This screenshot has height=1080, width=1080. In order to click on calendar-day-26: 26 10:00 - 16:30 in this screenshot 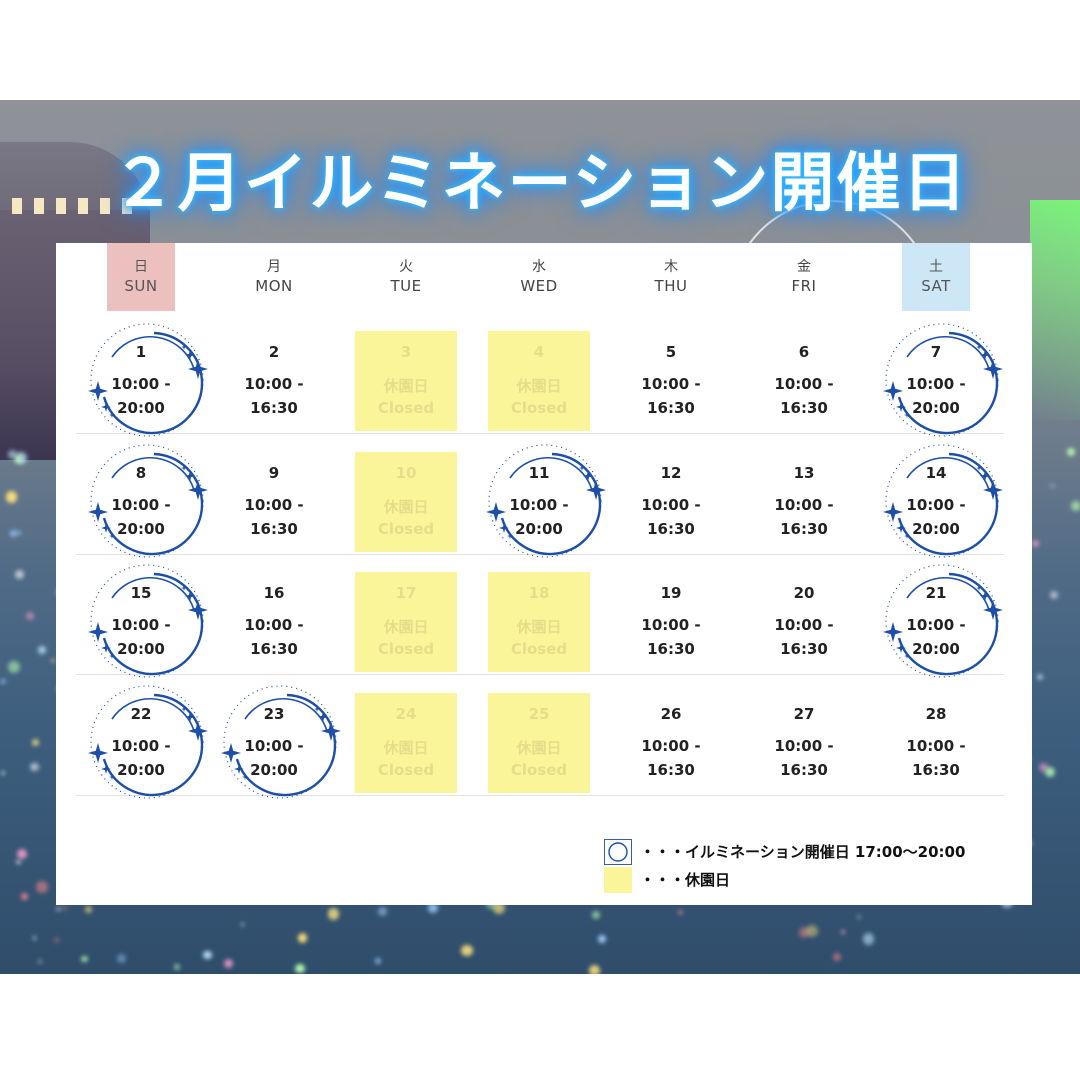, I will do `click(671, 747)`.